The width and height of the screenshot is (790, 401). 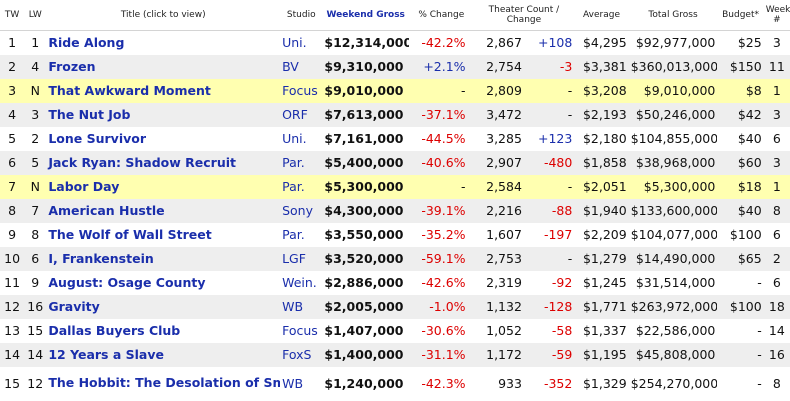 What do you see at coordinates (12, 90) in the screenshot?
I see `rank-this-week: 3` at bounding box center [12, 90].